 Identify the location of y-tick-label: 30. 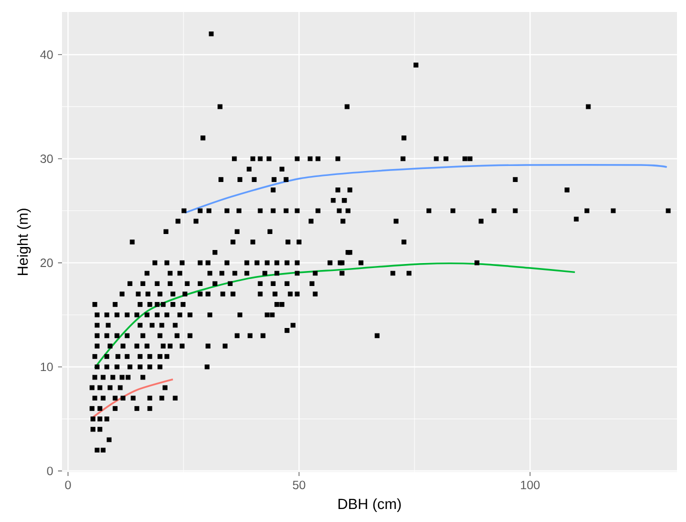
(46, 158).